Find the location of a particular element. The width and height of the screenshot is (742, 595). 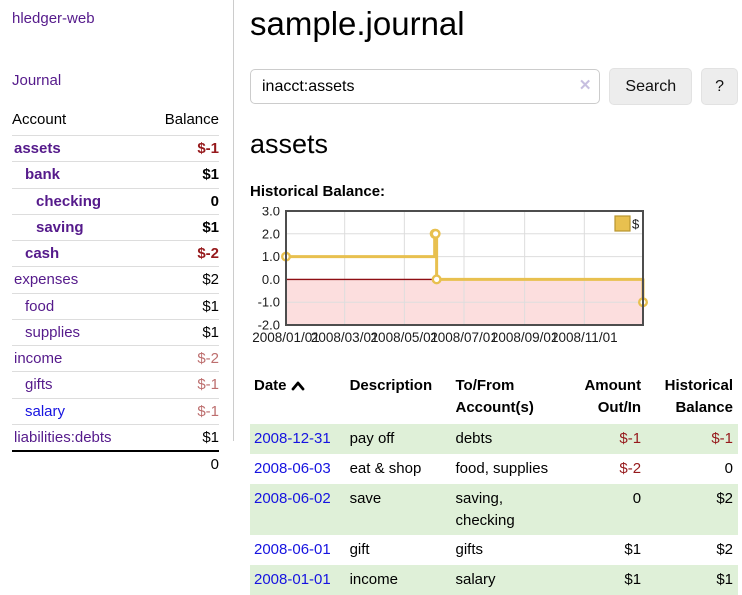

svg-text: 2008/11/01 is located at coordinates (584, 337).